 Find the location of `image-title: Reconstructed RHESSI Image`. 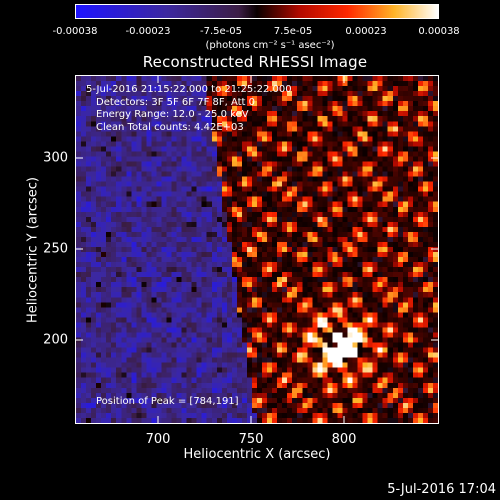

image-title: Reconstructed RHESSI Image is located at coordinates (255, 62).